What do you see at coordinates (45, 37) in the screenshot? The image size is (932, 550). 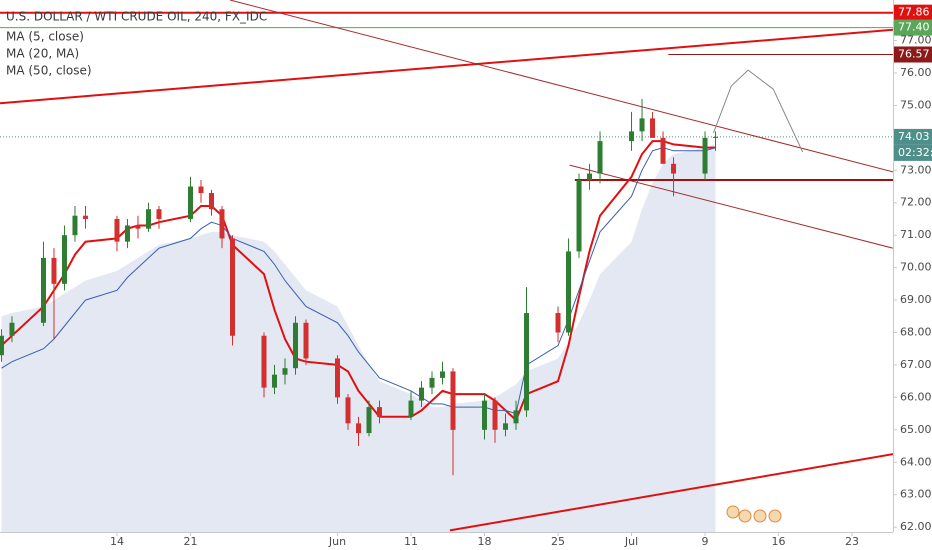 I see `legend-entry: MA (5, close)` at bounding box center [45, 37].